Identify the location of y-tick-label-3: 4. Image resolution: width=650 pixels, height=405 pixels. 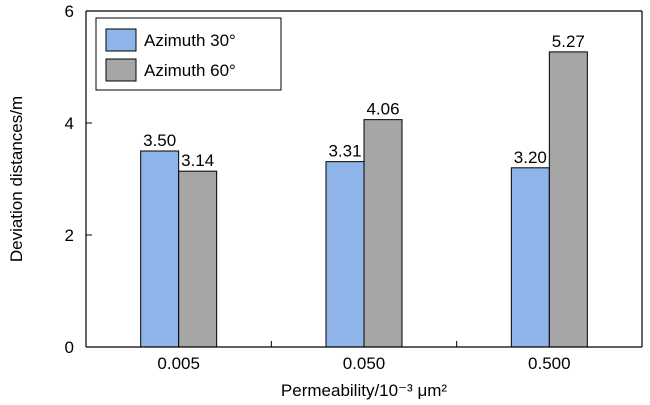
(69, 123).